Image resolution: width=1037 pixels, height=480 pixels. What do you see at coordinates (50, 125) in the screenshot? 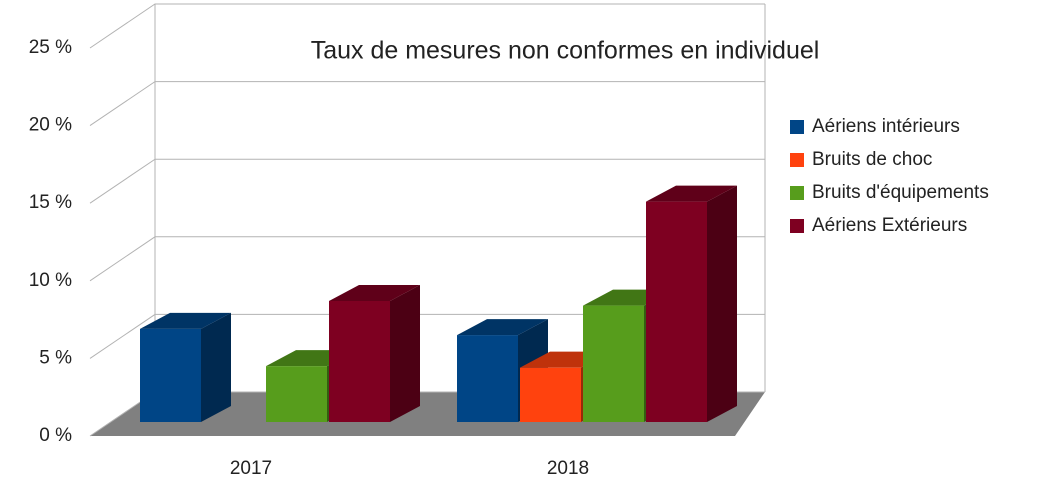
I see `y-tick-label: 20 %` at bounding box center [50, 125].